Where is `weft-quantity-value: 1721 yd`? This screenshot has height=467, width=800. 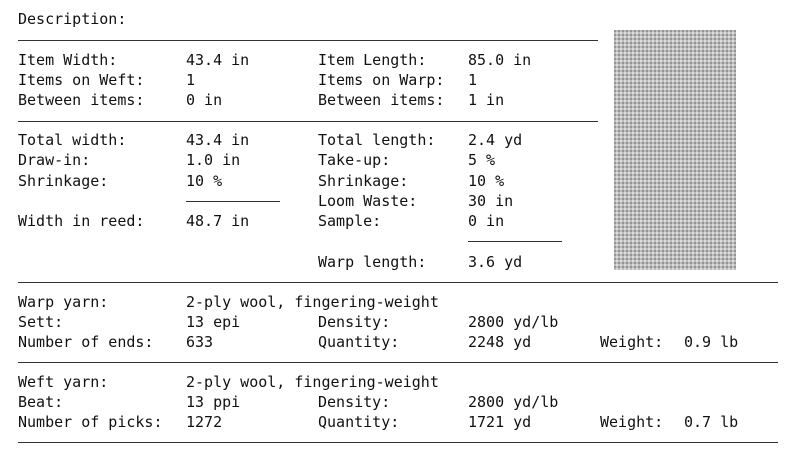
weft-quantity-value: 1721 yd is located at coordinates (500, 422).